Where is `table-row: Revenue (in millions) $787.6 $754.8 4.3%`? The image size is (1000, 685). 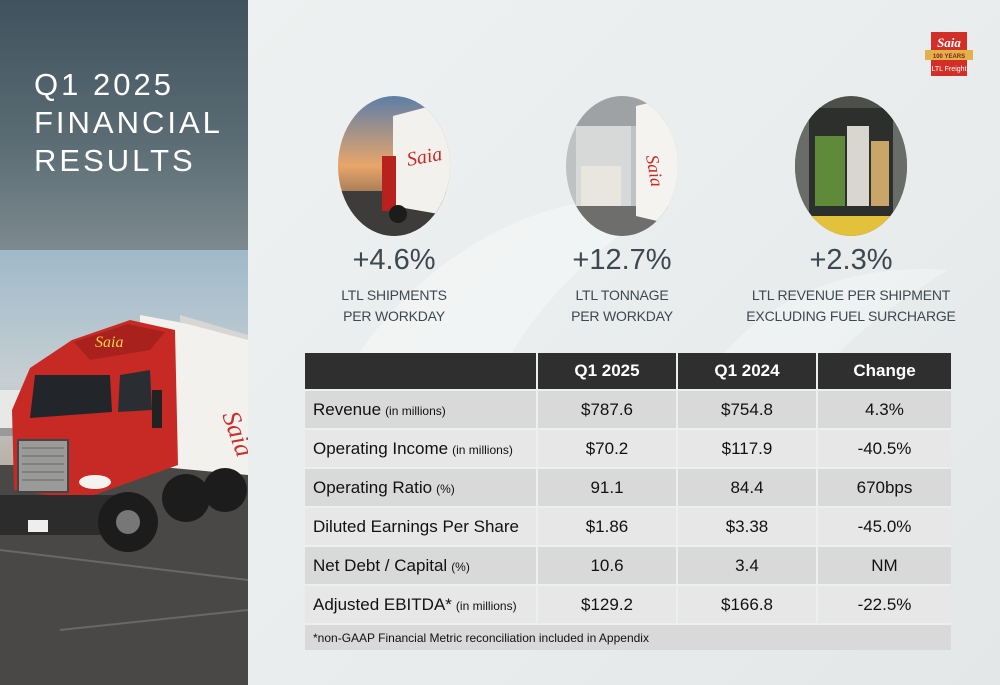 table-row: Revenue (in millions) $787.6 $754.8 4.3% is located at coordinates (628, 409).